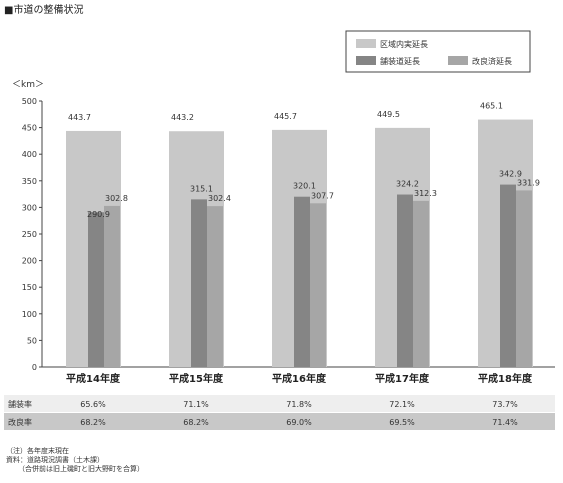  I want to click on x-category-label: 平成18年度, so click(505, 378).